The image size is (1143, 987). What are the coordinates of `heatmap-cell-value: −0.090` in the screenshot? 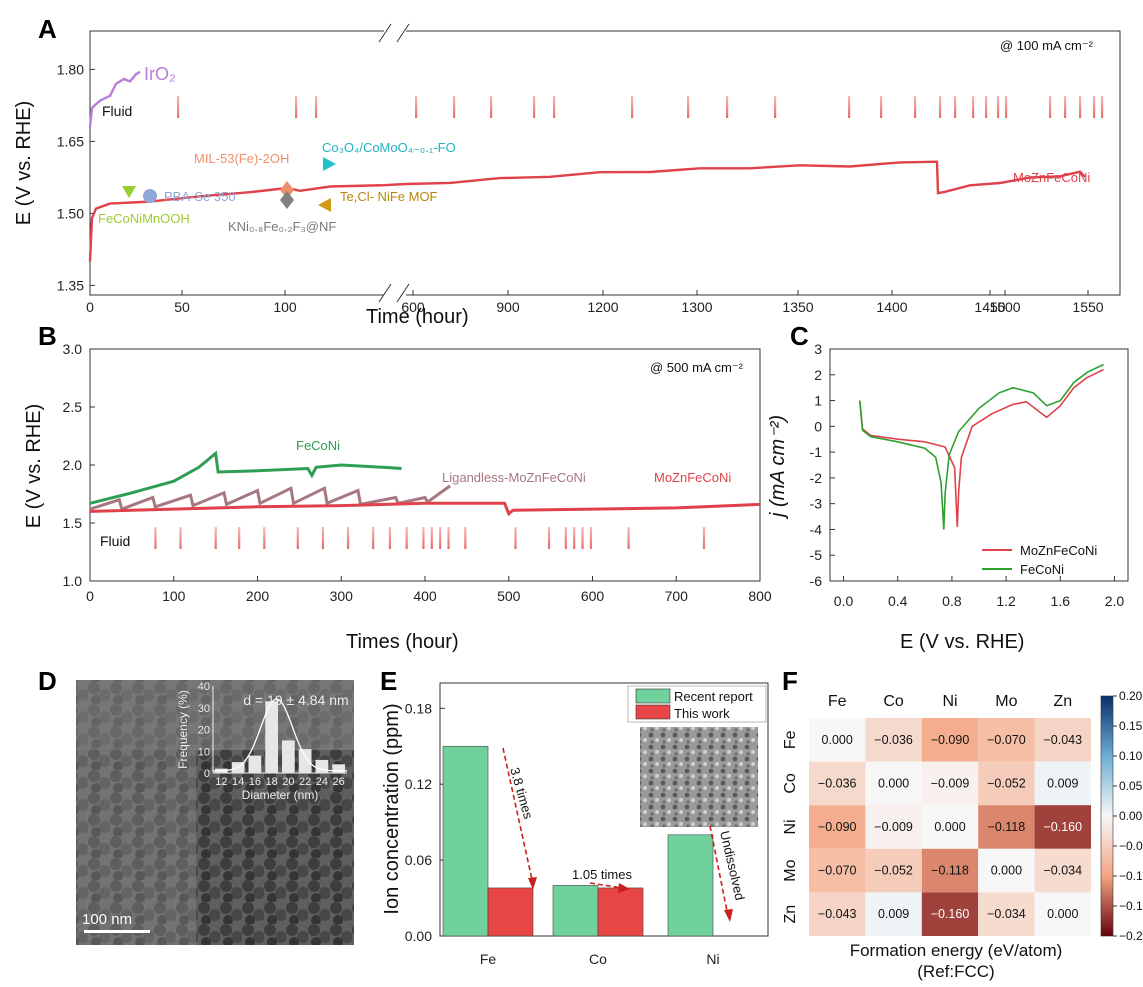 It's located at (837, 827).